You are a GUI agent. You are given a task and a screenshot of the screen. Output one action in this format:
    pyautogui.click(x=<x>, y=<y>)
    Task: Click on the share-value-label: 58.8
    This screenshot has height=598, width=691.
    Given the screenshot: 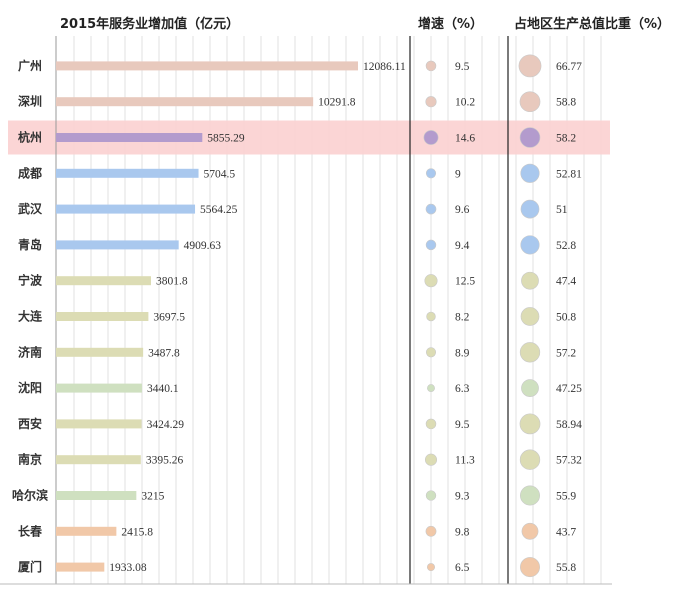 What is the action you would take?
    pyautogui.click(x=566, y=103)
    